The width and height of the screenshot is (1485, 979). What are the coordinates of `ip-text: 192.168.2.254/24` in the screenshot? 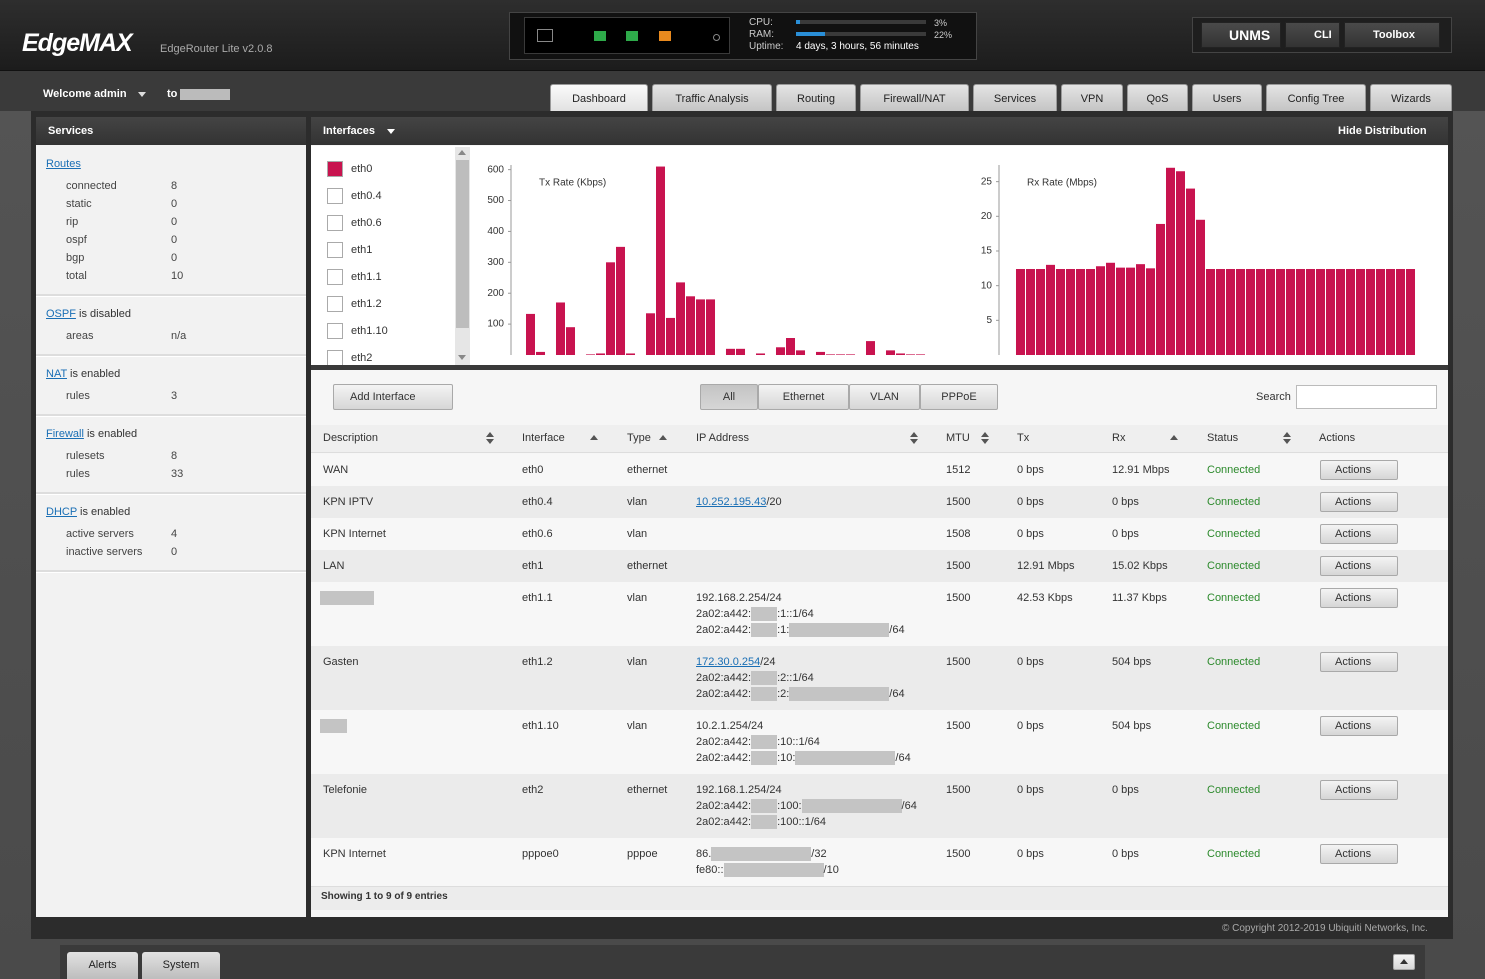 It's located at (739, 598).